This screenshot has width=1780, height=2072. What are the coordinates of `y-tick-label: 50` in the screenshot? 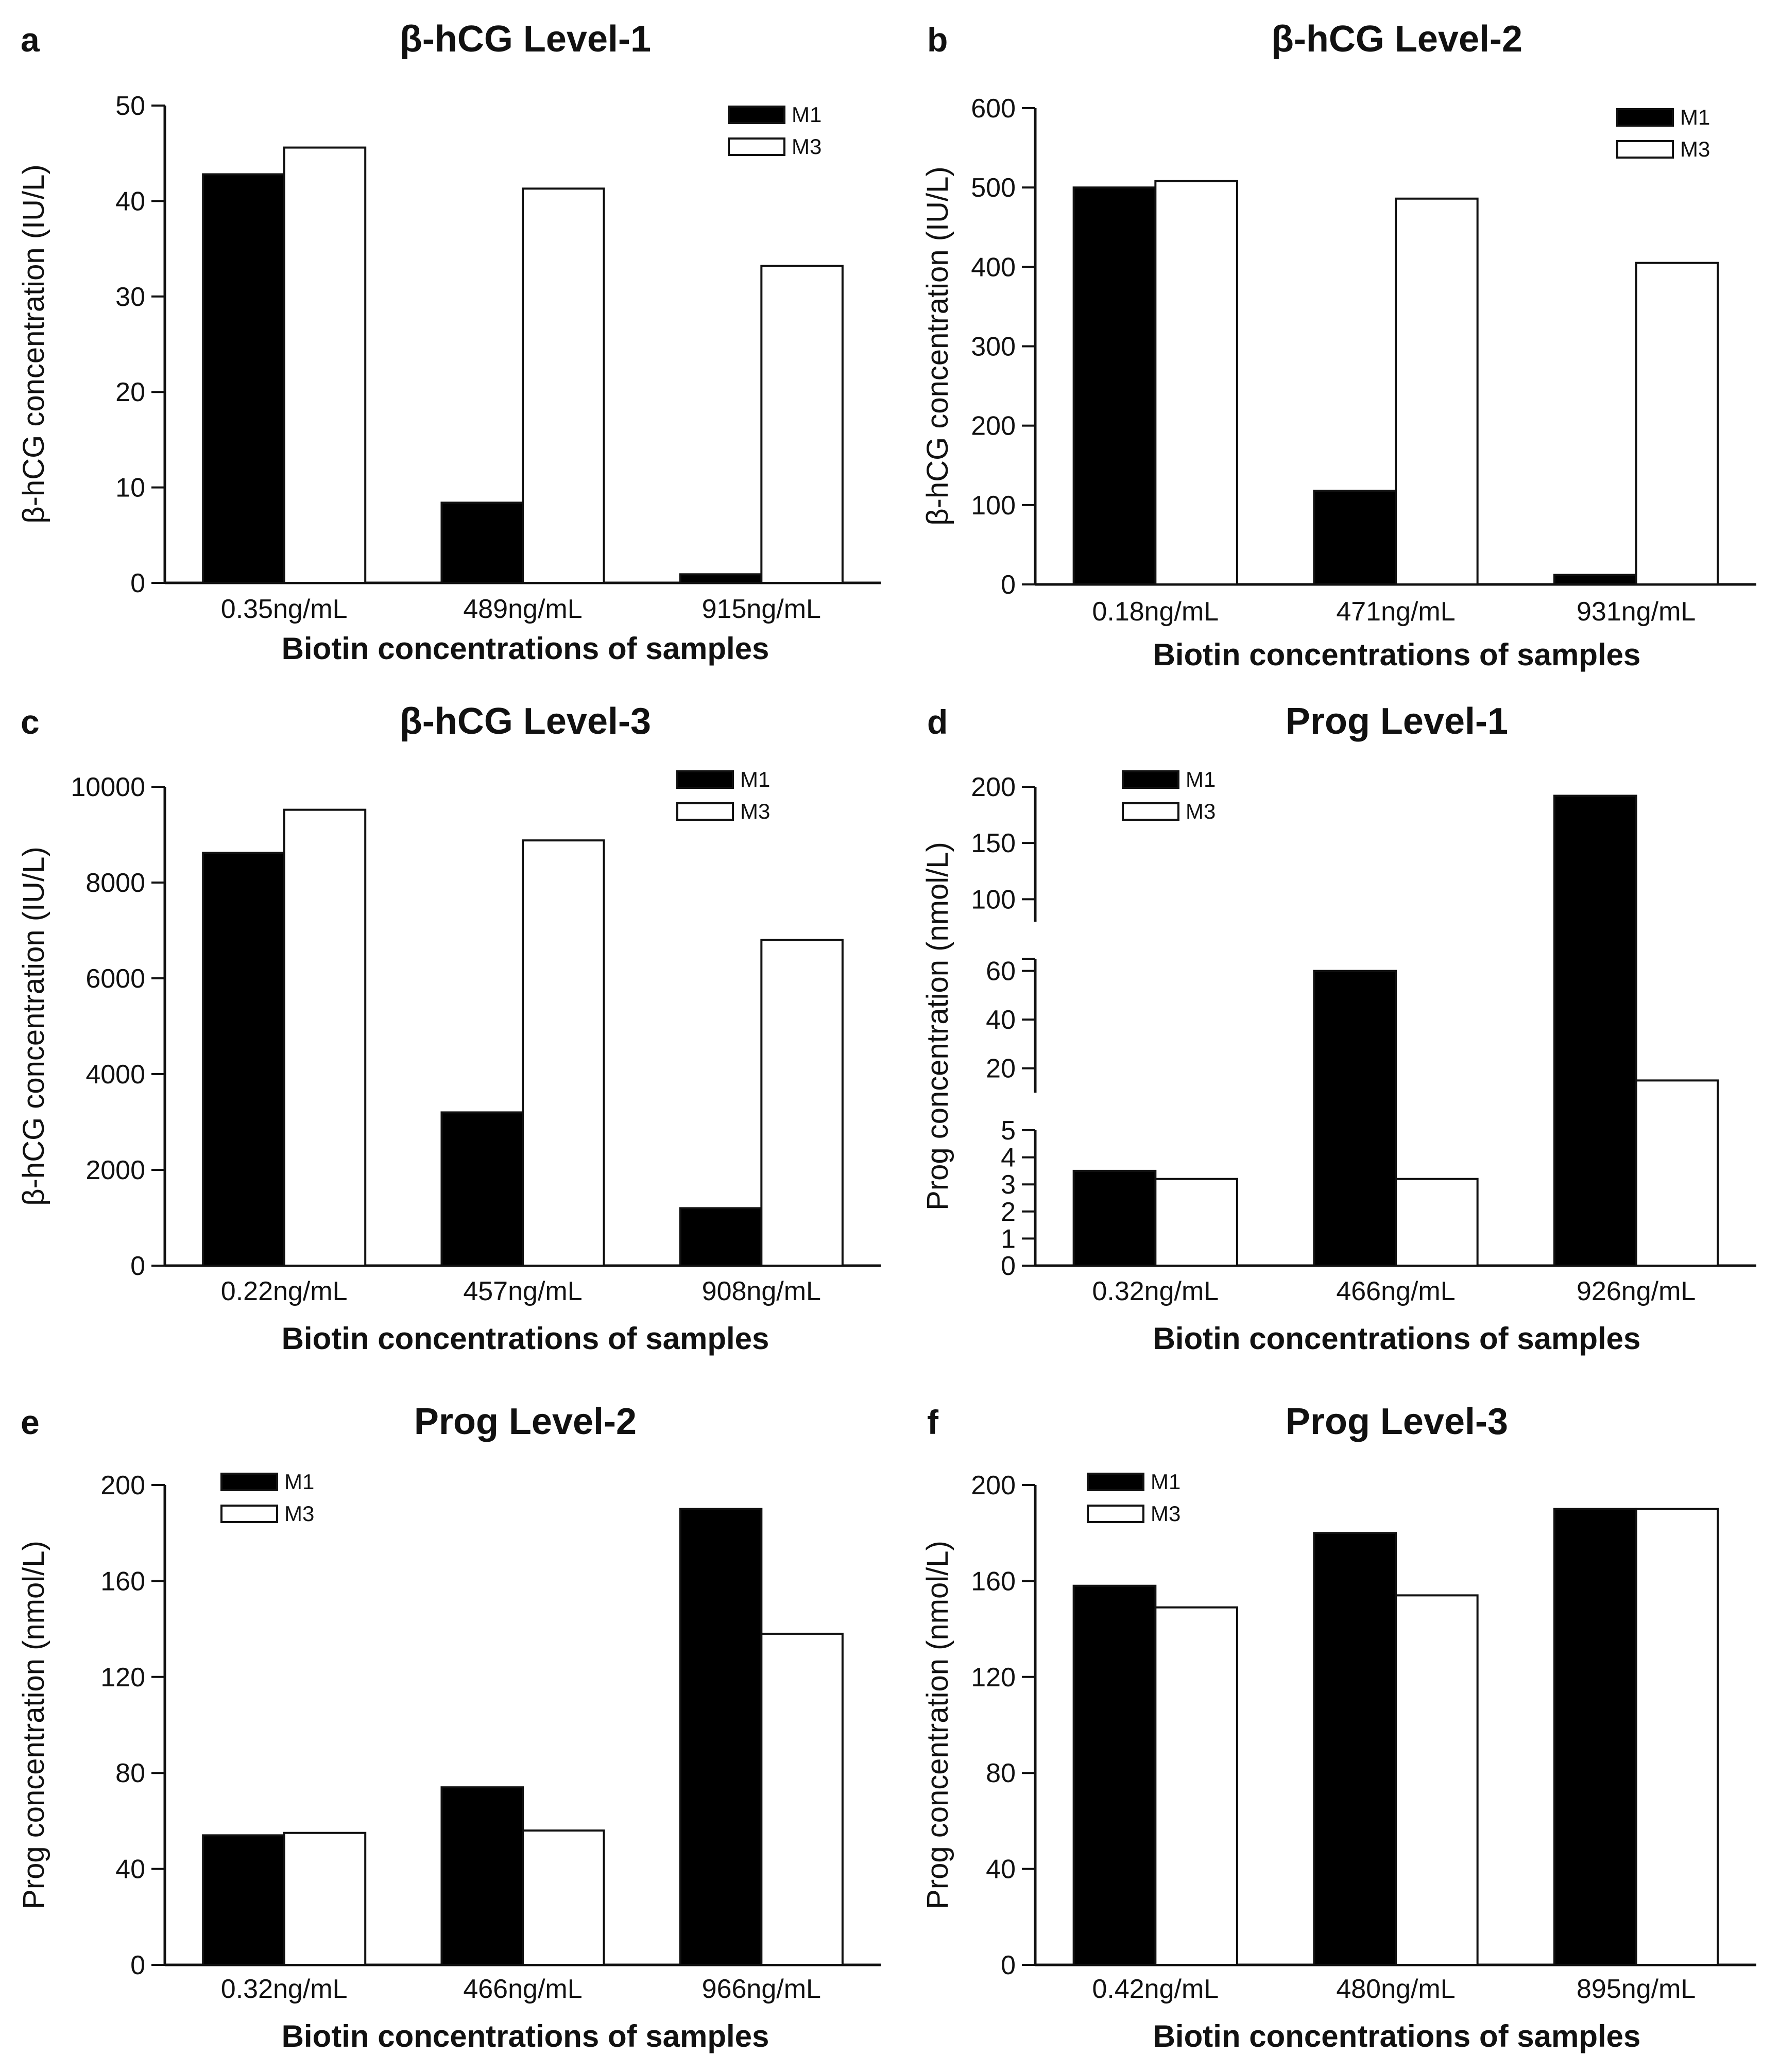 It's located at (130, 106).